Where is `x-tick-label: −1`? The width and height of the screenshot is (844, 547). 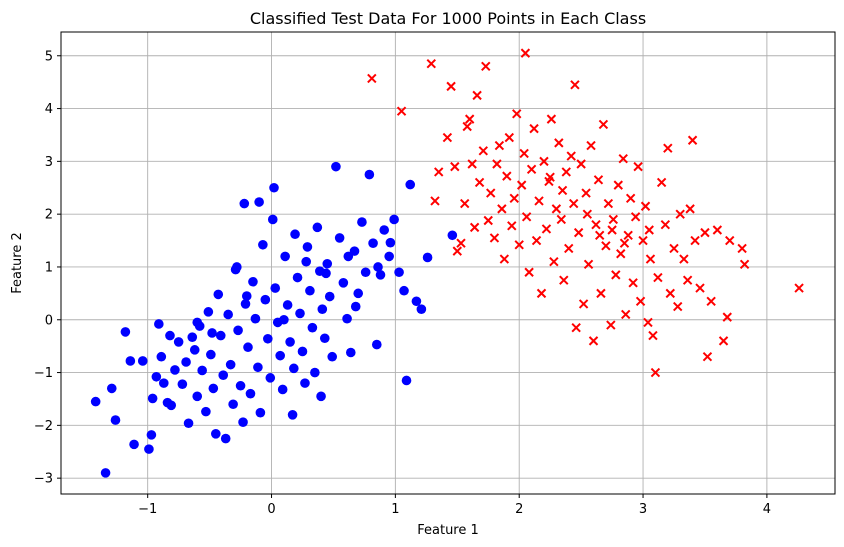 x-tick-label: −1 is located at coordinates (147, 509).